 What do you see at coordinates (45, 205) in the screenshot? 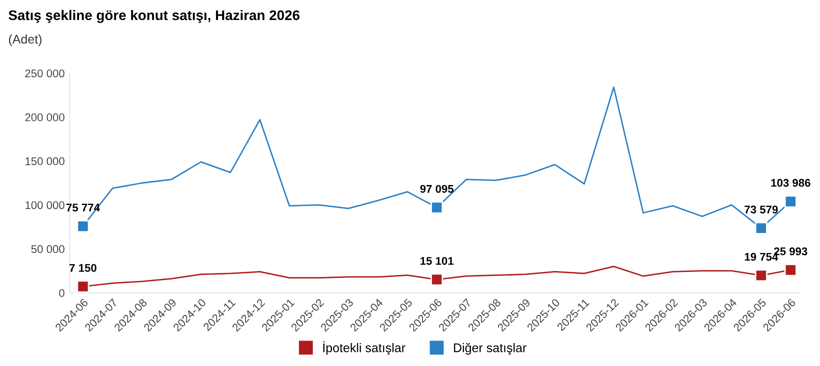
I see `y-tick-label: 100 000` at bounding box center [45, 205].